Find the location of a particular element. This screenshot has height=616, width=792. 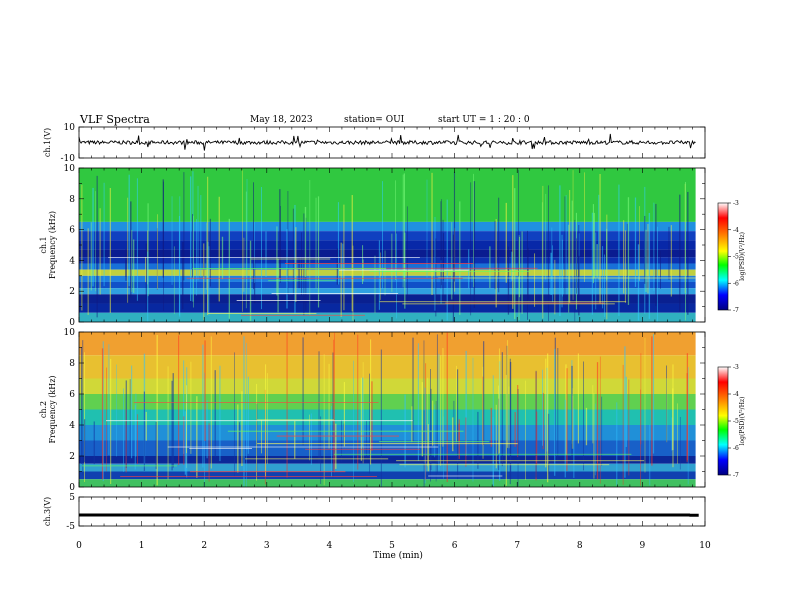

ch1-waveform-ylabel: ch.1(V) is located at coordinates (47, 142).